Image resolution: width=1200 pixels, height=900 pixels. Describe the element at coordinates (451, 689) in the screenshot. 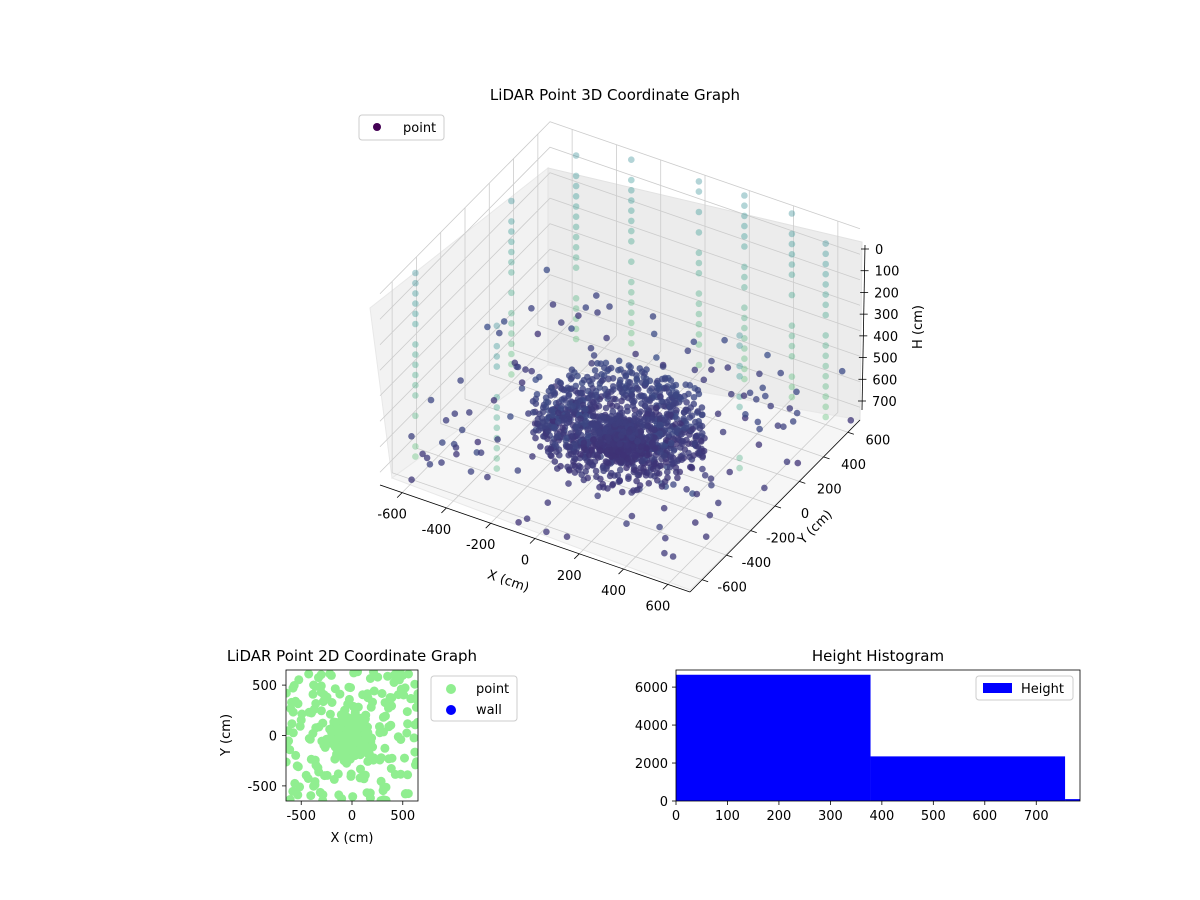

I see `legend-marker-point-2d` at that location.